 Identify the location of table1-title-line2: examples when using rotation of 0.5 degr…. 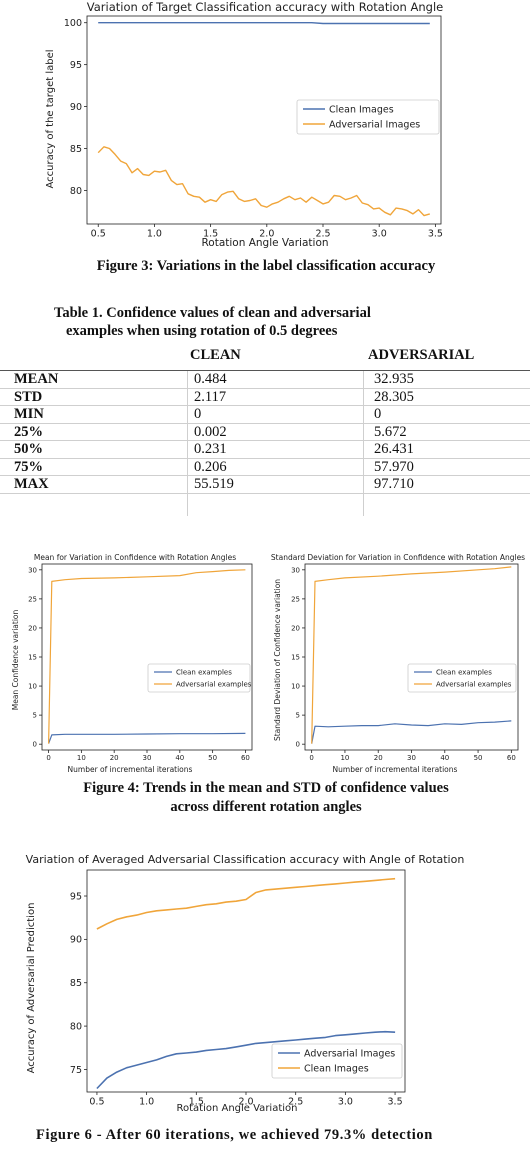
(202, 331).